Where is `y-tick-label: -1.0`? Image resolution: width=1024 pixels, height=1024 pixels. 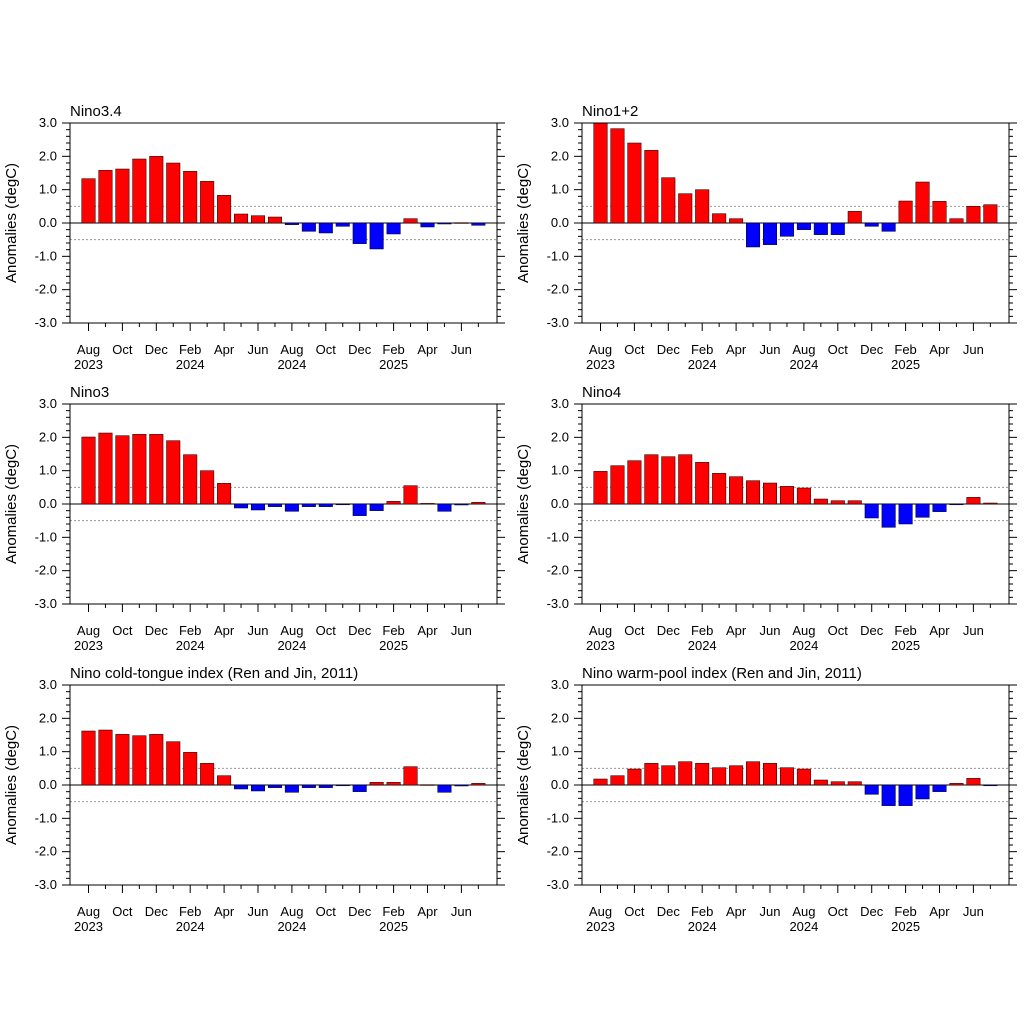
y-tick-label: -1.0 is located at coordinates (558, 255).